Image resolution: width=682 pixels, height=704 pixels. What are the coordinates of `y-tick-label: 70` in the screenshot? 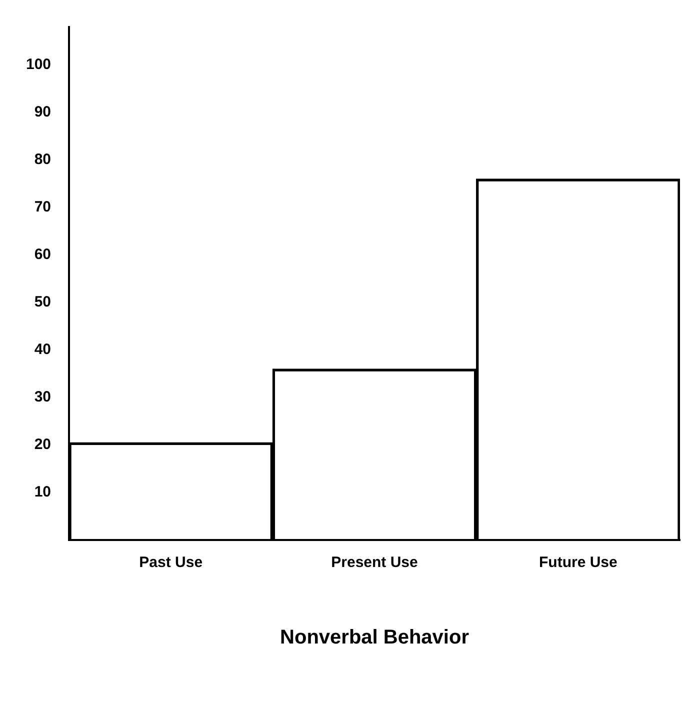 It's located at (43, 207).